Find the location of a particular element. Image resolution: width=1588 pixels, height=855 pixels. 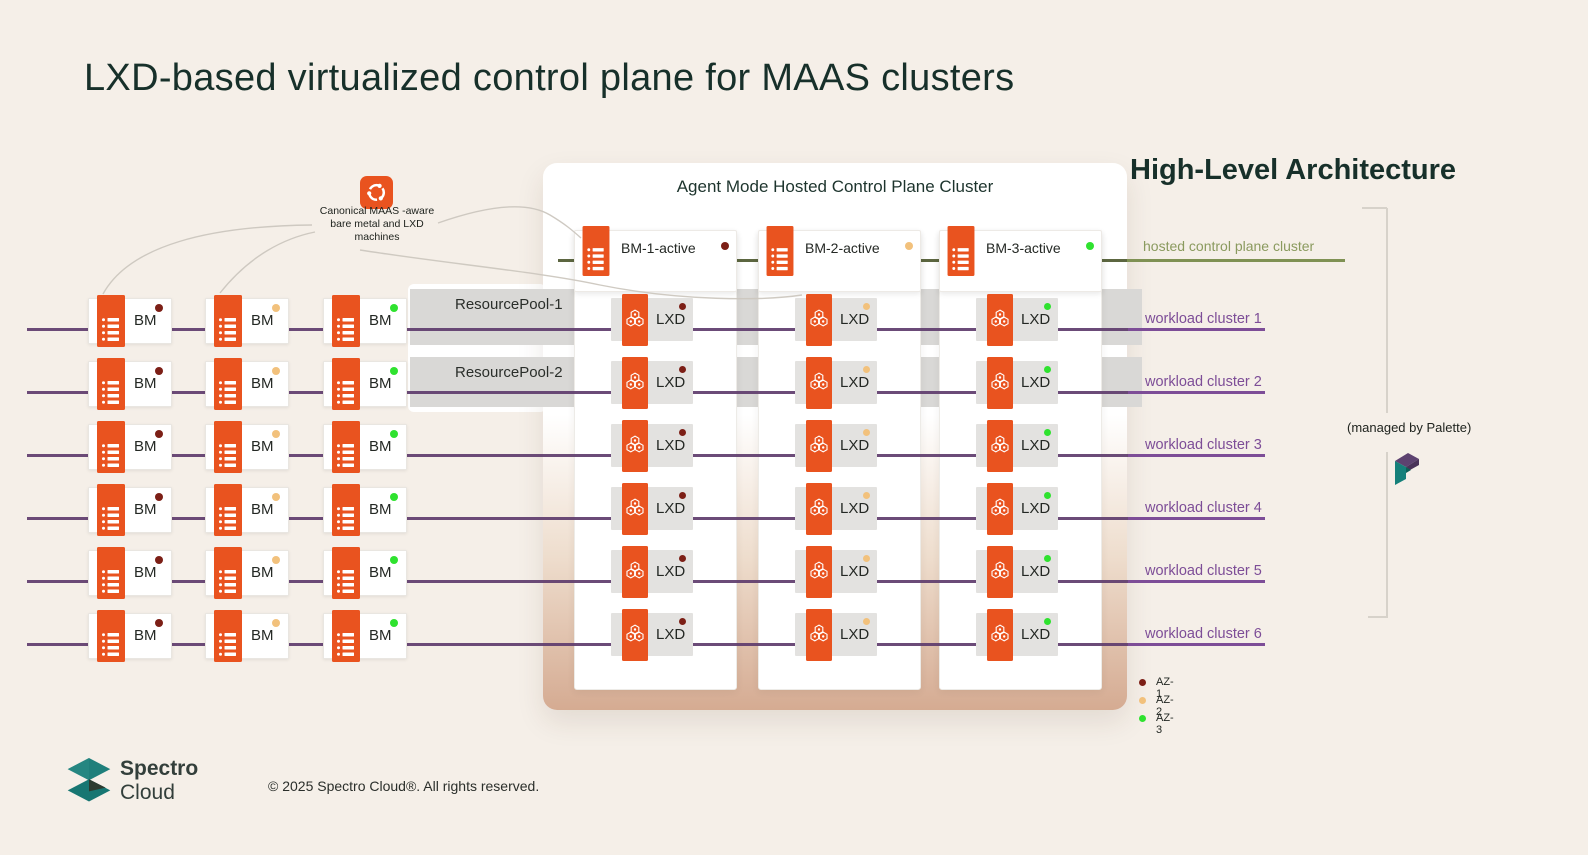

bm-active-node-2: BM-2-active is located at coordinates (839, 261).